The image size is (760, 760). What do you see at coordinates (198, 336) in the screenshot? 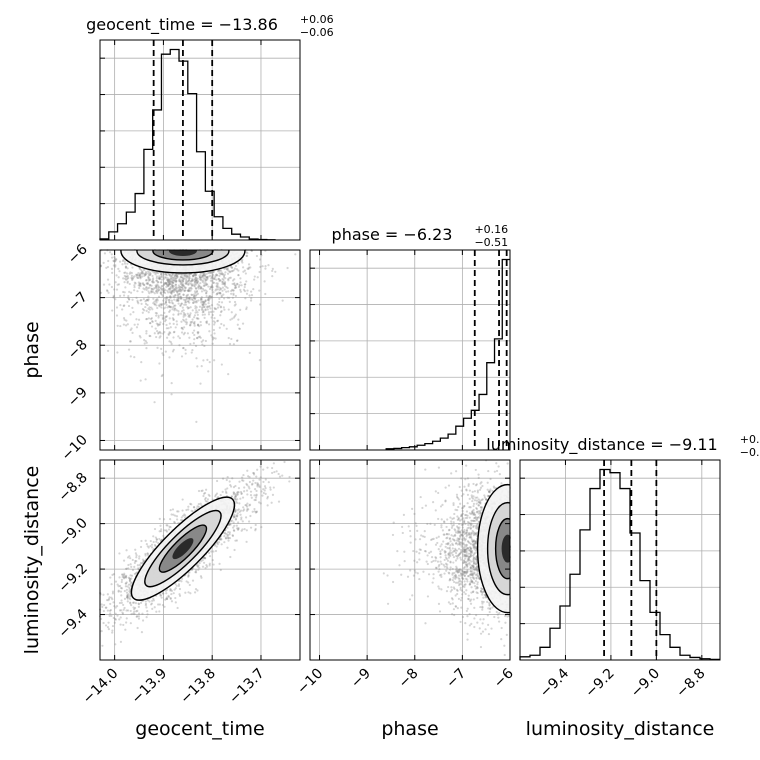
I see `scatter-geocent_time-phase` at bounding box center [198, 336].